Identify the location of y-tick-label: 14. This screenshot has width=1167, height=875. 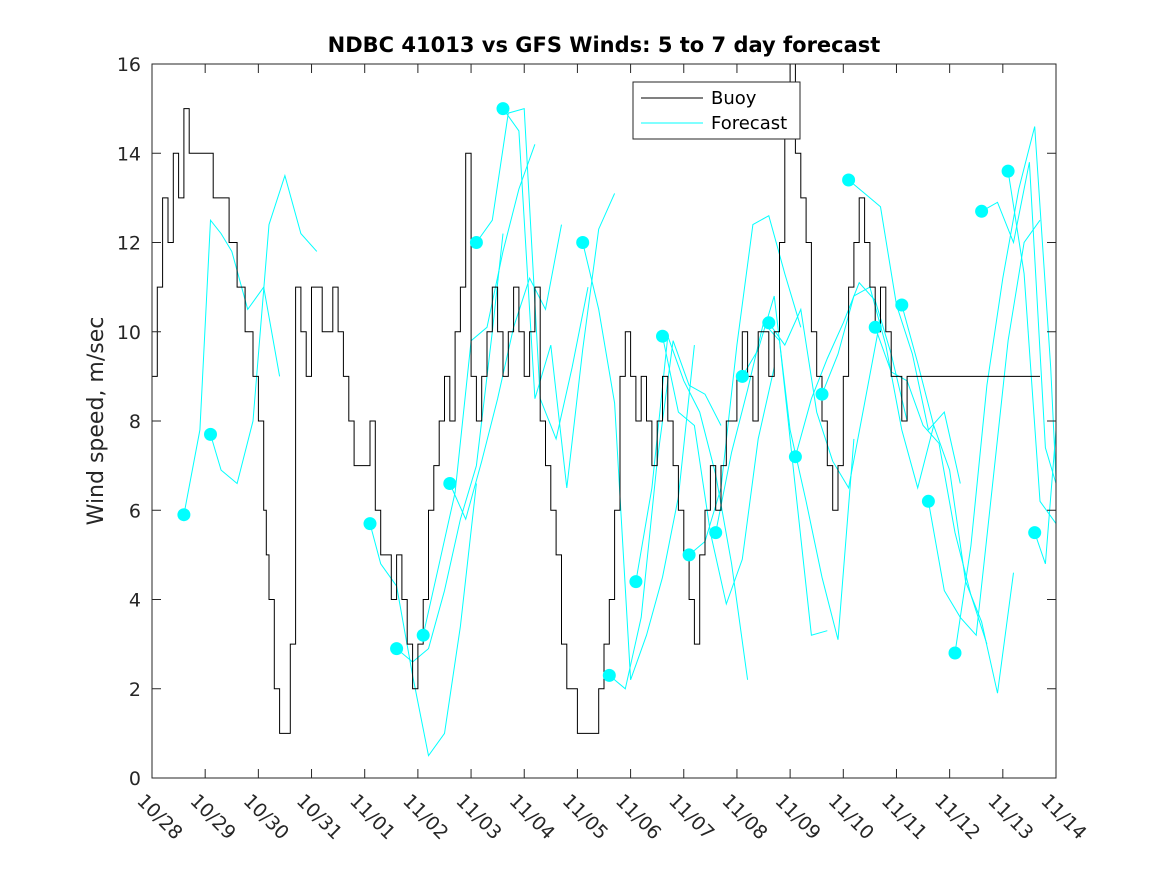
(129, 154).